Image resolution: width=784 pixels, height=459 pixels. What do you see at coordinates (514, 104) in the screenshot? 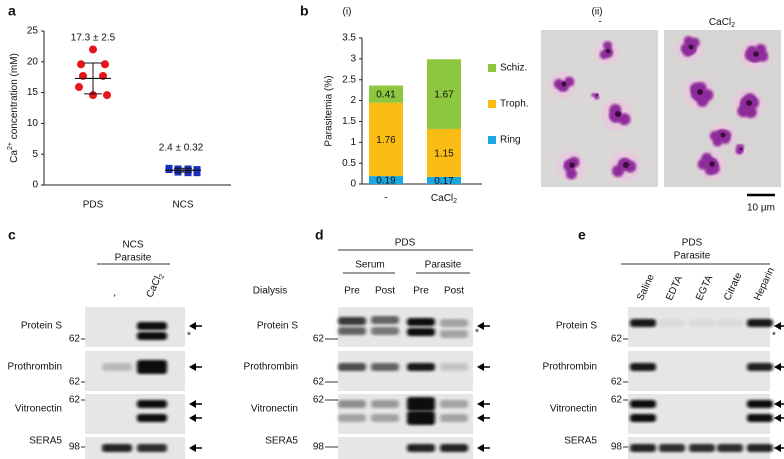
I see `legend-label: Troph.` at bounding box center [514, 104].